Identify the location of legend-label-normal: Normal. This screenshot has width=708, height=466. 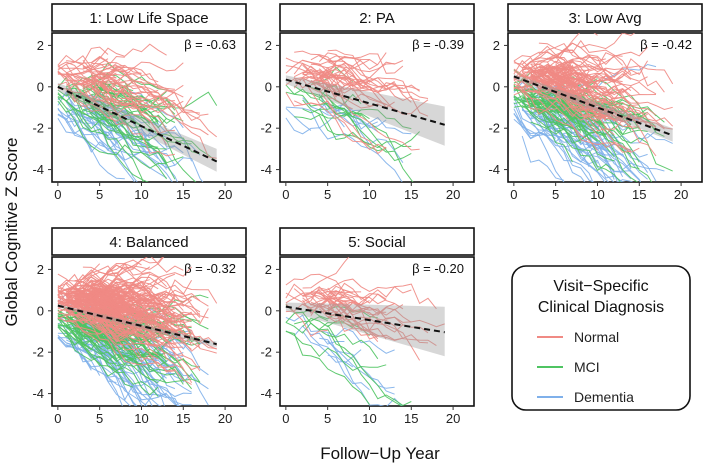
(596, 337).